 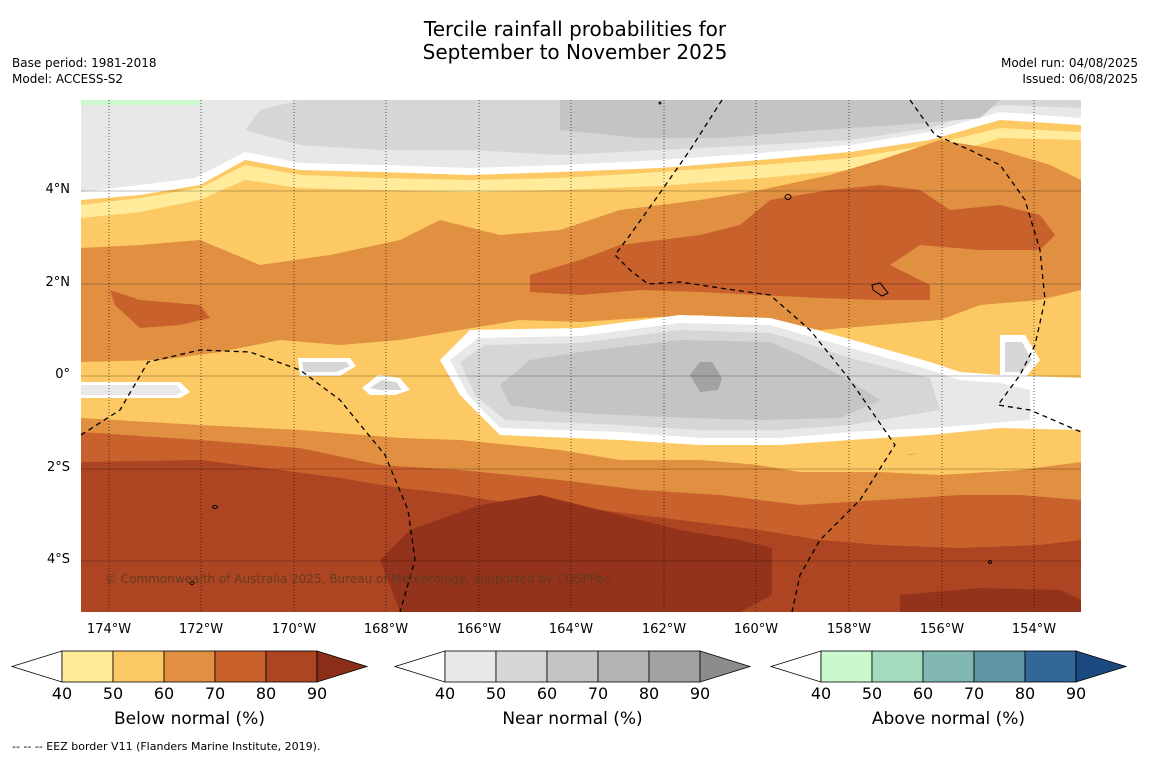 I want to click on model-run: Model run: 04/08/2025, so click(x=1069, y=63).